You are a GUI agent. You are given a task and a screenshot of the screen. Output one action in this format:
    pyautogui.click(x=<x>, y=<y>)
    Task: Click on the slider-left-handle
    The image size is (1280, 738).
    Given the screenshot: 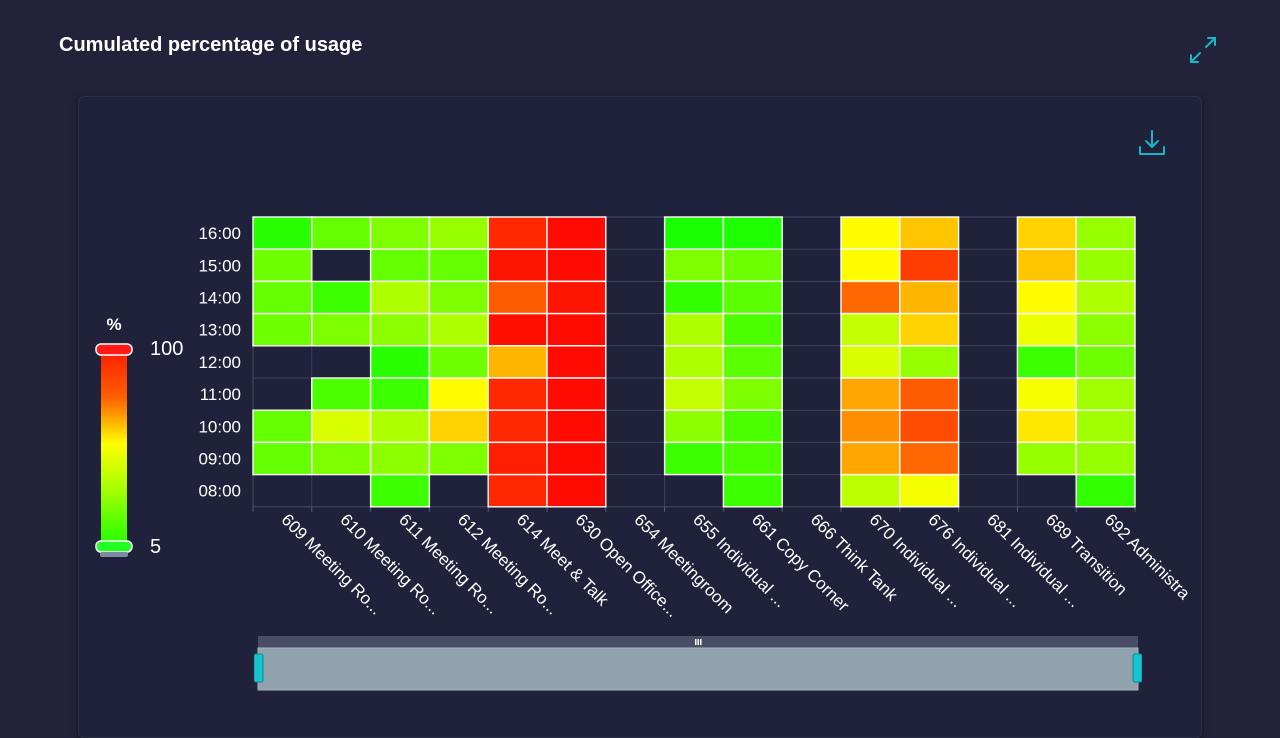 What is the action you would take?
    pyautogui.click(x=259, y=668)
    